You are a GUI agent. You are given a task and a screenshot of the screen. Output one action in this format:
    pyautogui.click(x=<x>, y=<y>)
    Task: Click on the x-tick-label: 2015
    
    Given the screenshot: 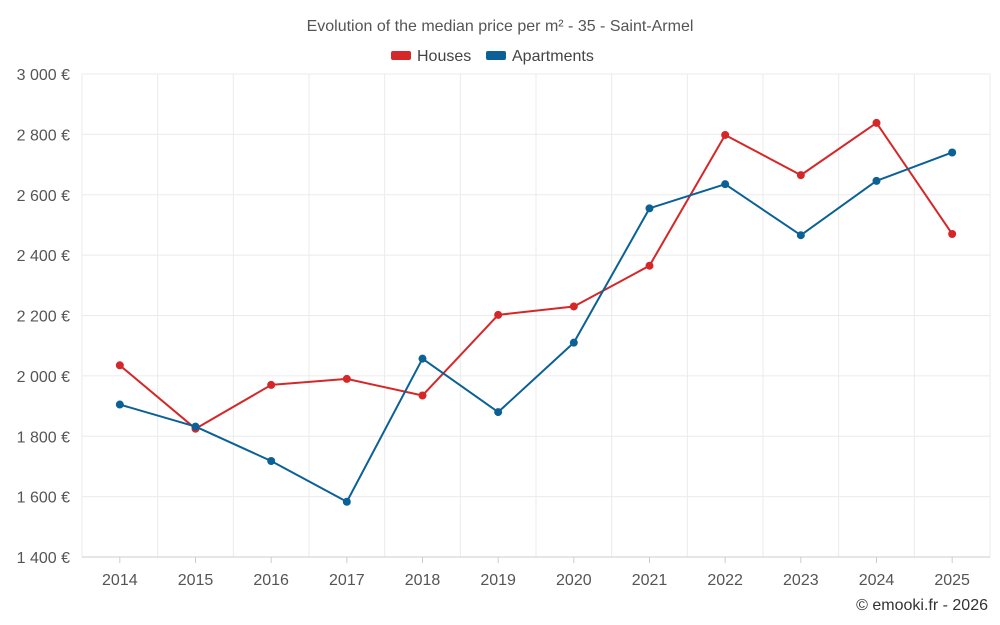 What is the action you would take?
    pyautogui.click(x=196, y=580)
    